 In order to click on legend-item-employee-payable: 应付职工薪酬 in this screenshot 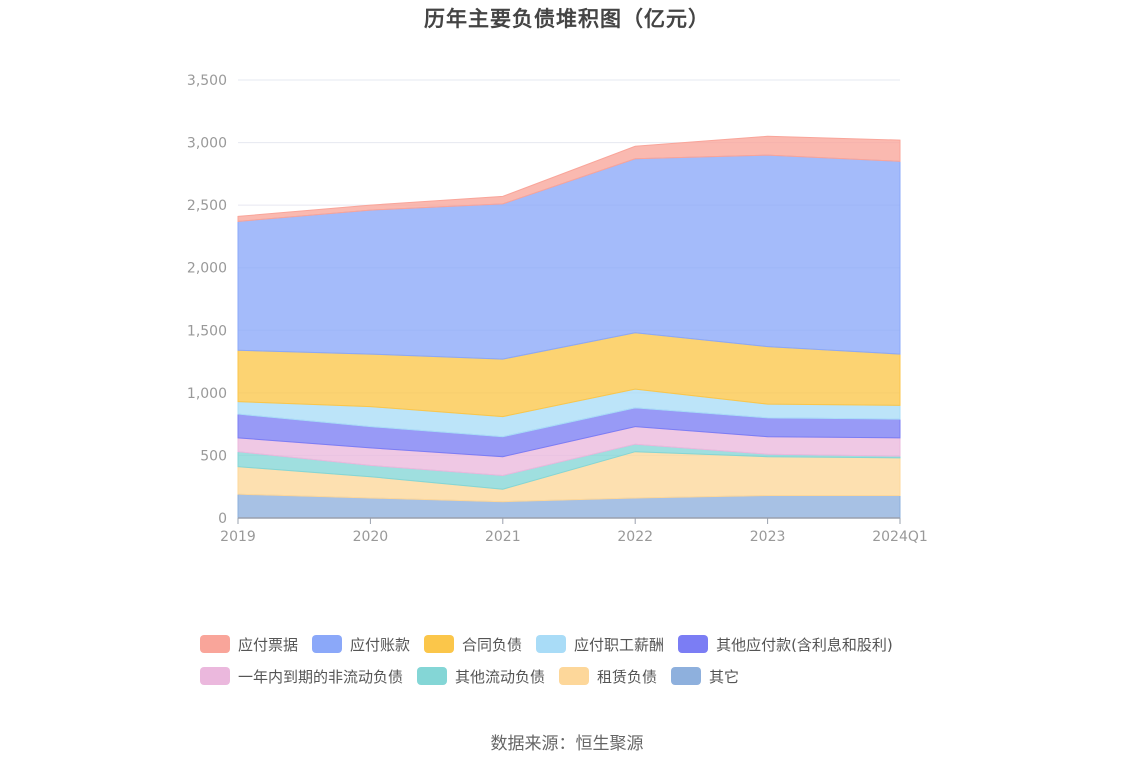, I will do `click(600, 644)`.